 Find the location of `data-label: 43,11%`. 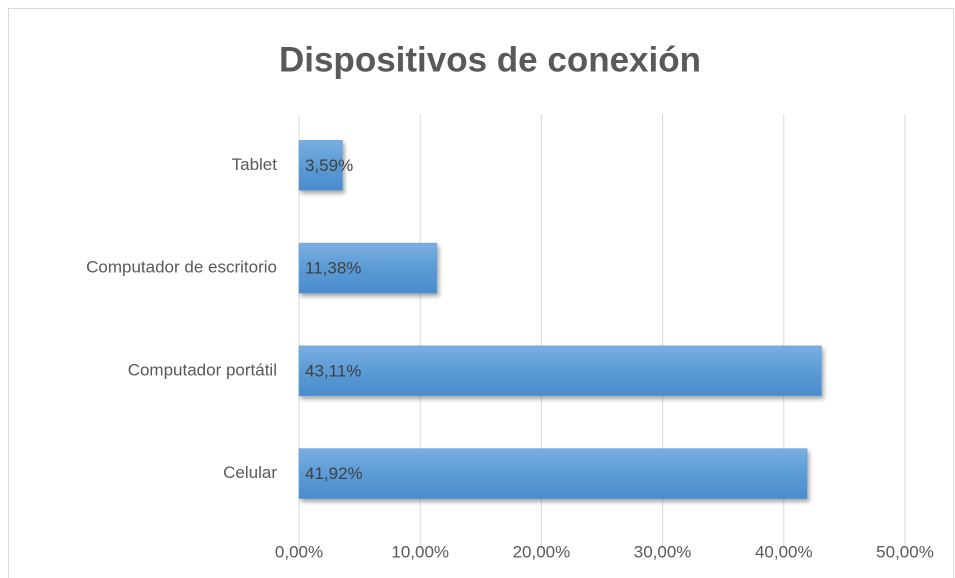

data-label: 43,11% is located at coordinates (333, 370).